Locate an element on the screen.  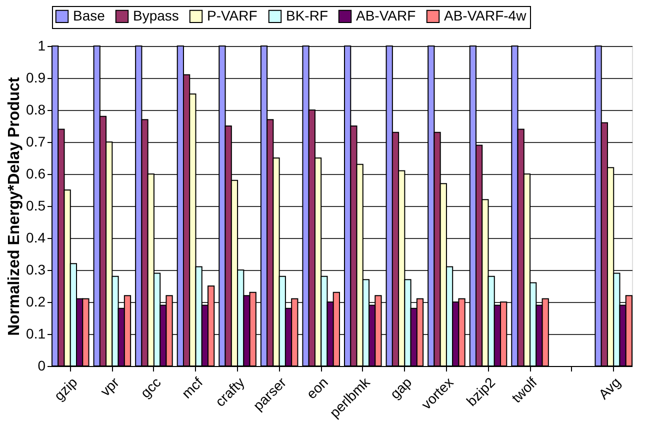
legend-label: P-VARF is located at coordinates (232, 15).